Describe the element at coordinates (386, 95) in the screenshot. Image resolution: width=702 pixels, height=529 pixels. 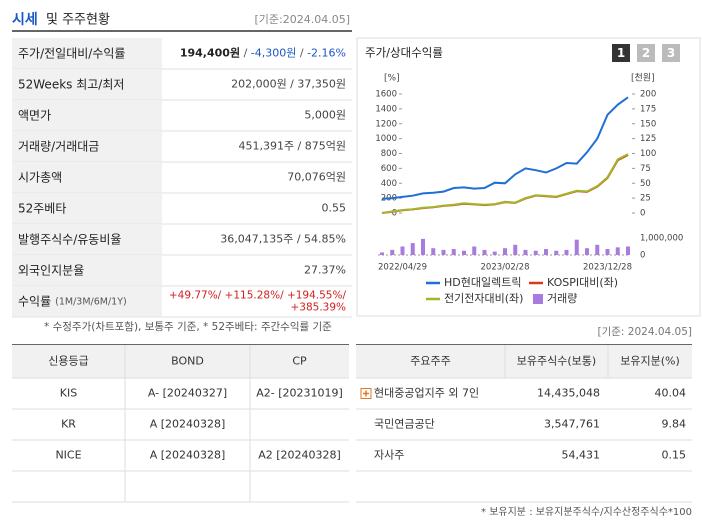
I see `y-tick-label: 1600` at that location.